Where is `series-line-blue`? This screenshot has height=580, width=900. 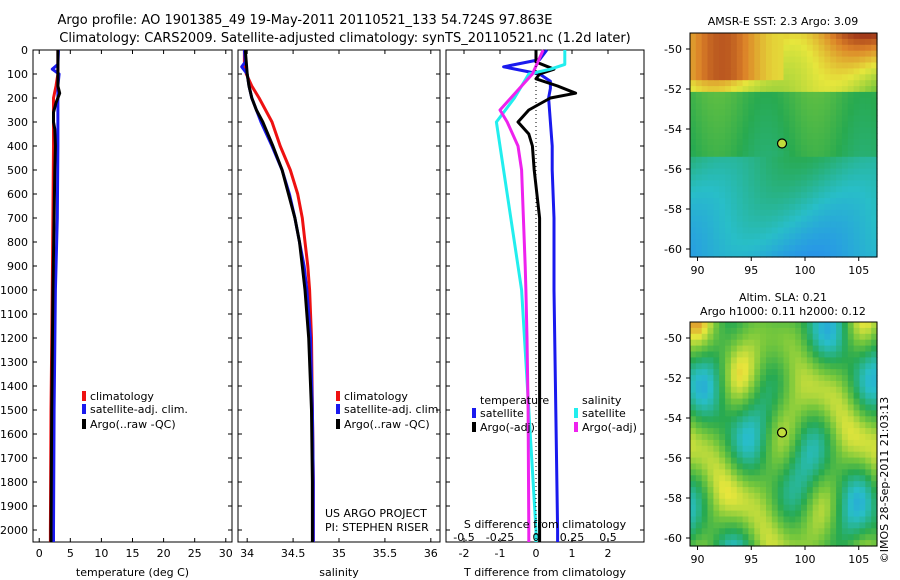 series-line-blue is located at coordinates (531, 295).